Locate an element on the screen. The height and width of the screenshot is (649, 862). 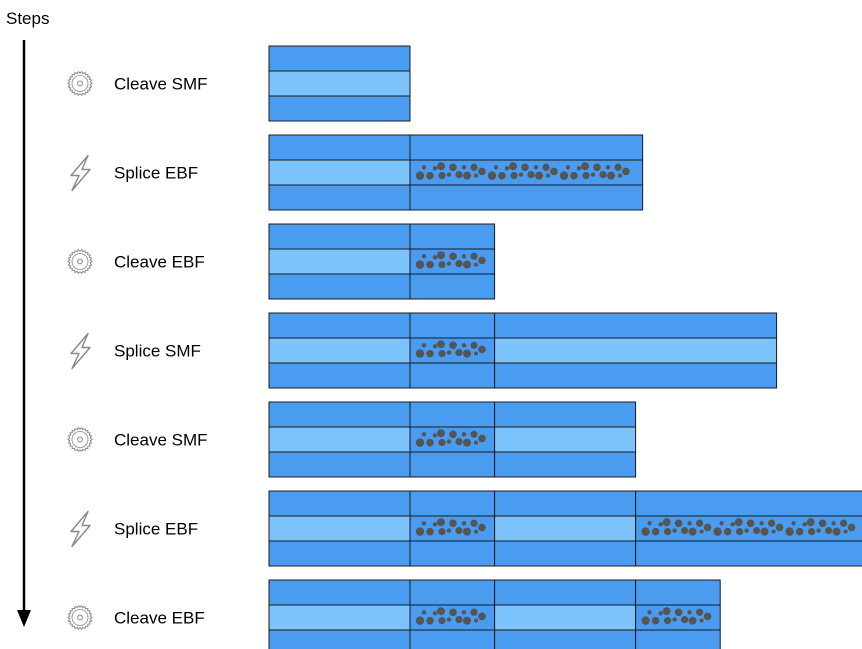
blade-teeth is located at coordinates (80, 439).